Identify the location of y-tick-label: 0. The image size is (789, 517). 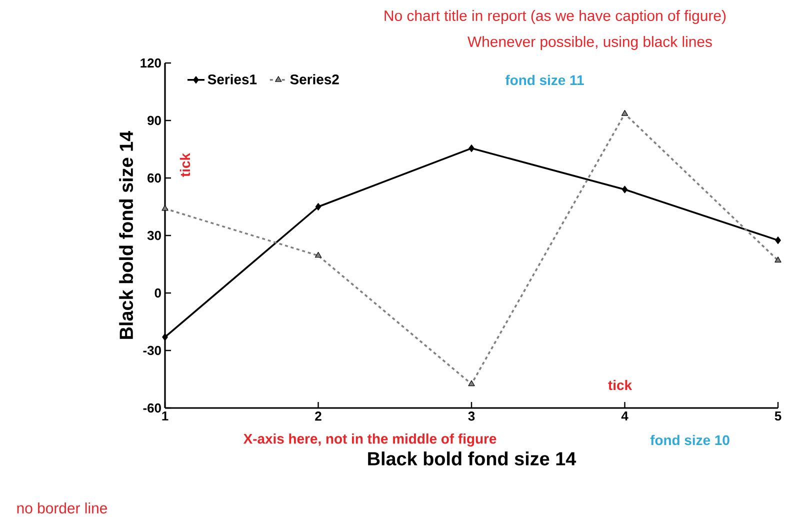
(157, 293).